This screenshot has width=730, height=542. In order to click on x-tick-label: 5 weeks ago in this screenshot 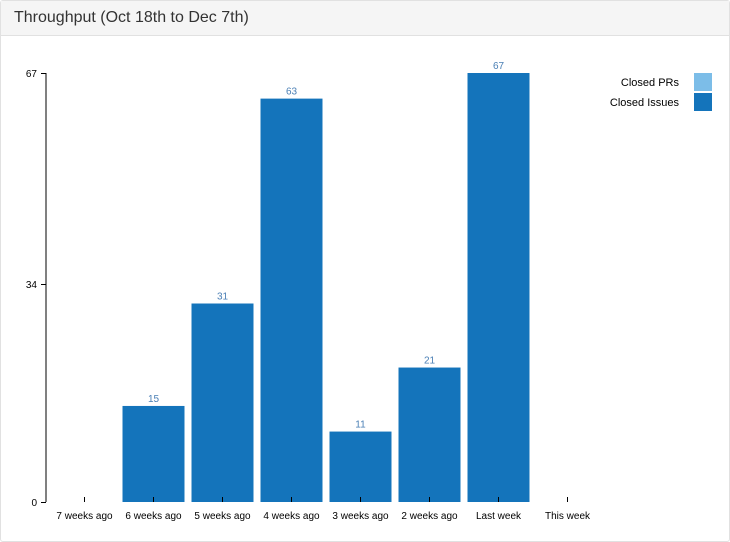, I will do `click(222, 516)`.